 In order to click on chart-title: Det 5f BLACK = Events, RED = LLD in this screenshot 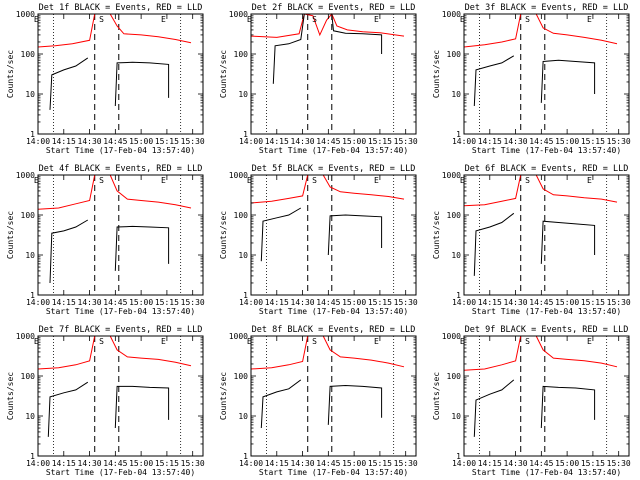, I will do `click(334, 169)`.